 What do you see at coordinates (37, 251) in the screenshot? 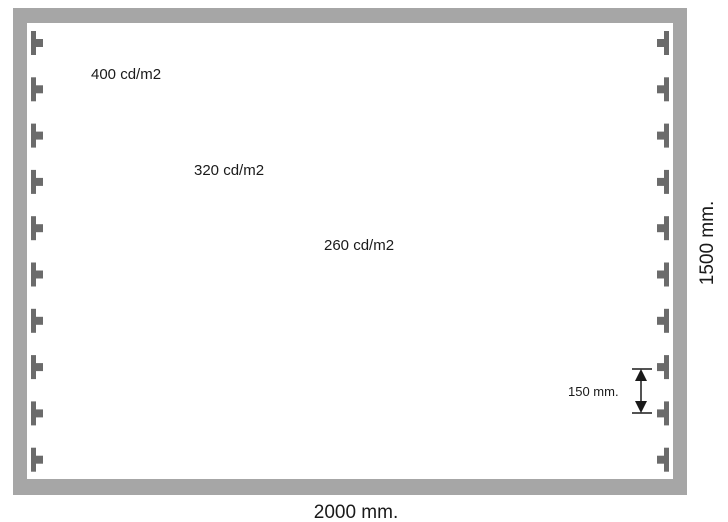
I see `left-led-strip` at bounding box center [37, 251].